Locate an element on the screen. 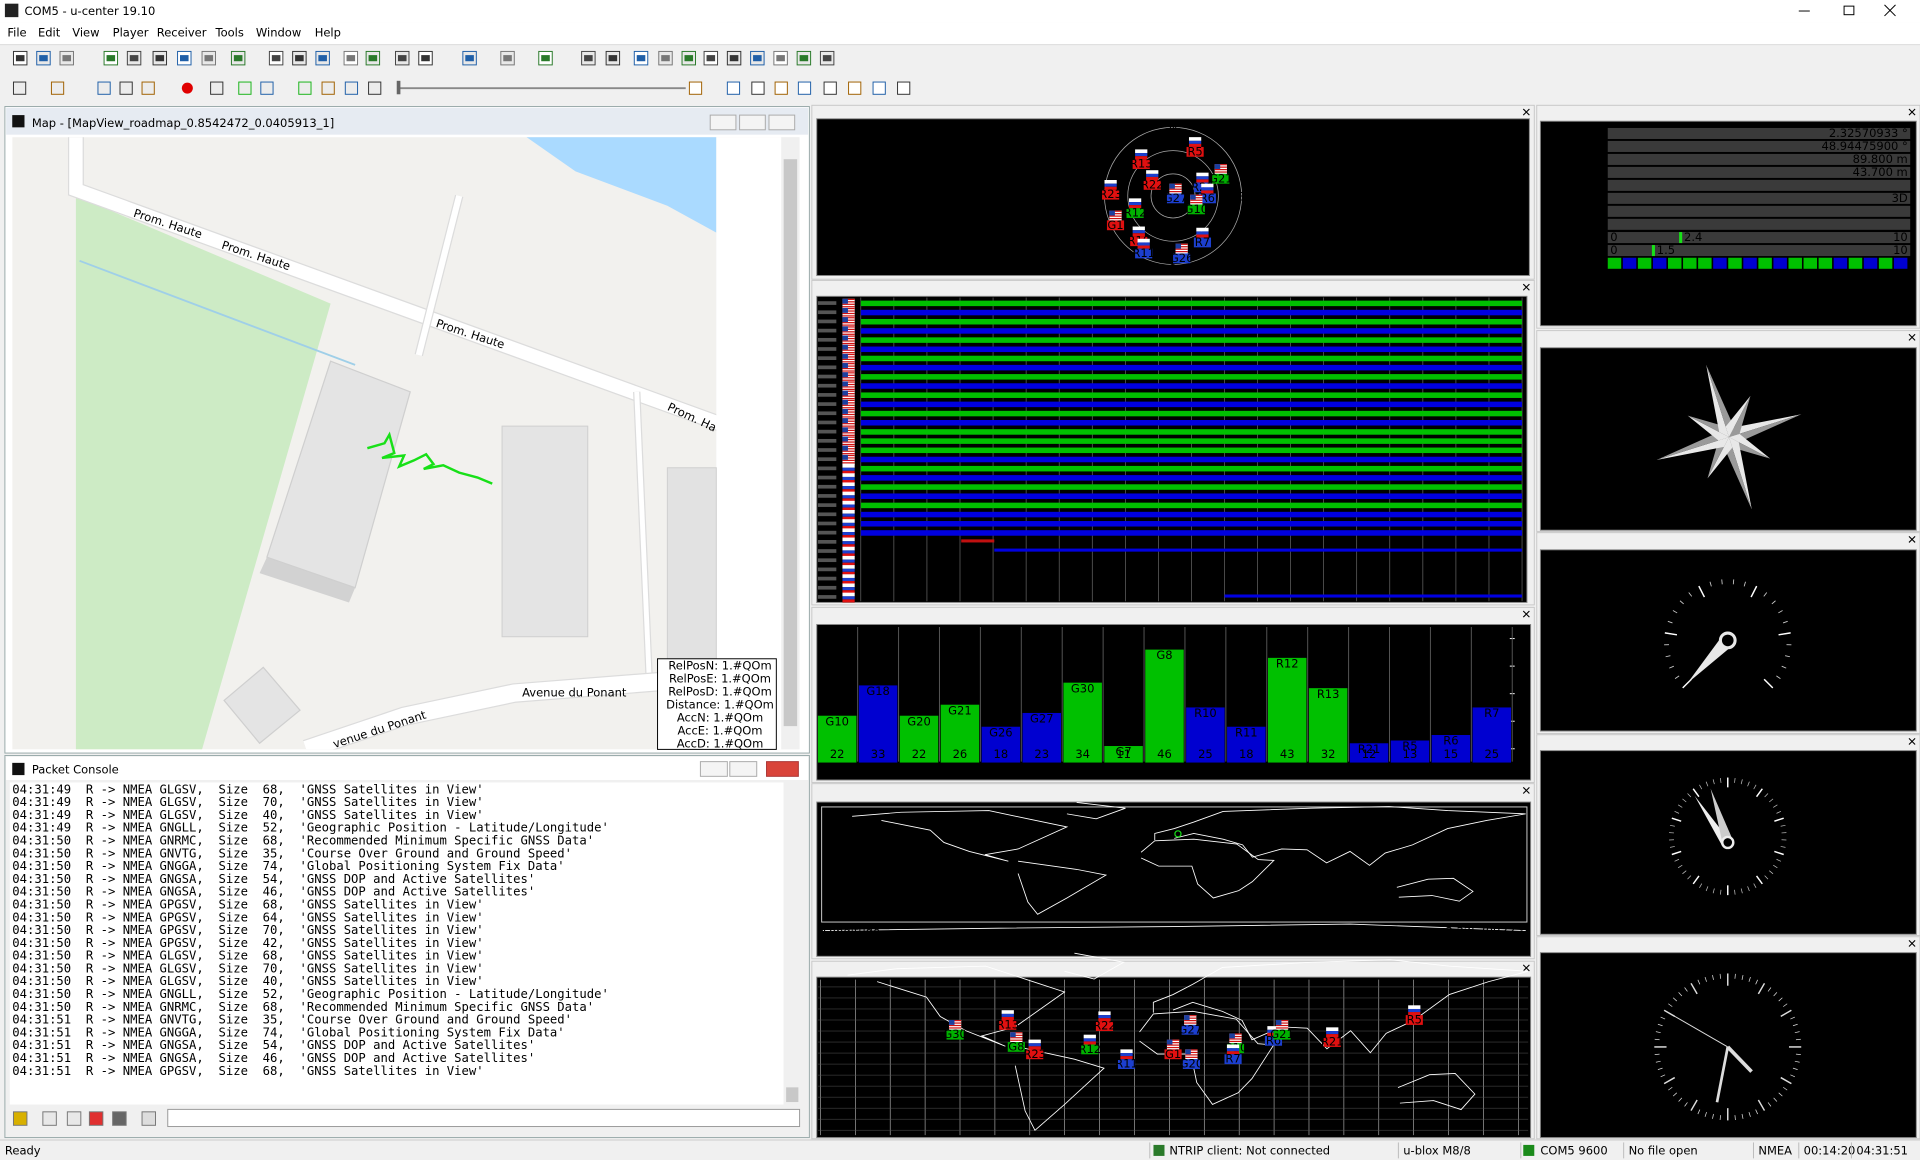  menu-item: Edit is located at coordinates (49, 33).